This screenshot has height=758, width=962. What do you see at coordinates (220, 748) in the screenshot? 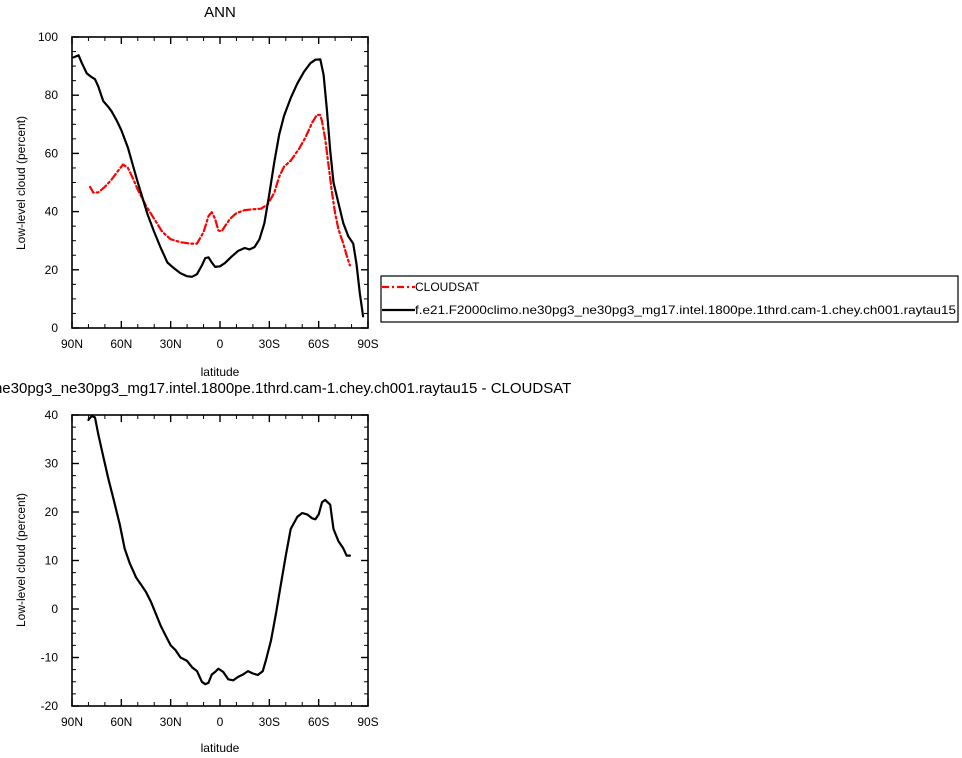
I see `panel-2-xlabel: latitude` at bounding box center [220, 748].